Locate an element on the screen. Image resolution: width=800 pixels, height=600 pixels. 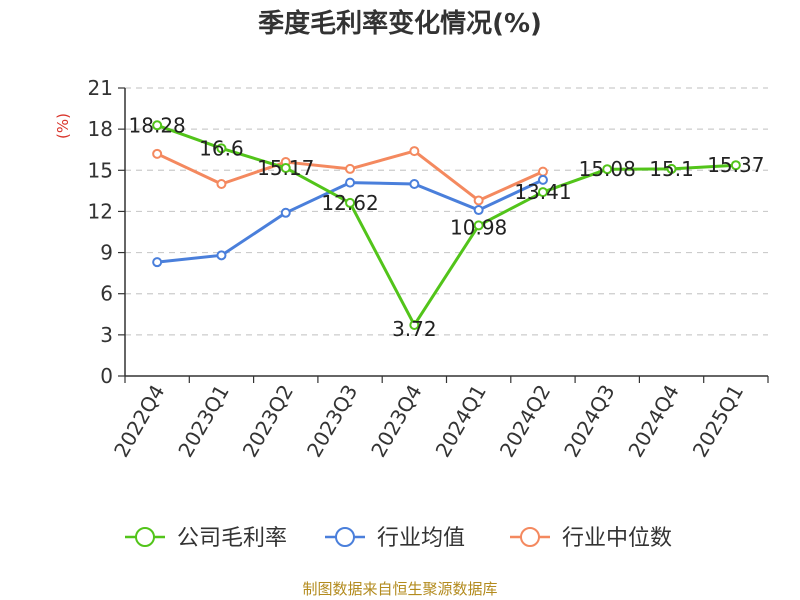
legend-label: 行业中位数 is located at coordinates (617, 538).